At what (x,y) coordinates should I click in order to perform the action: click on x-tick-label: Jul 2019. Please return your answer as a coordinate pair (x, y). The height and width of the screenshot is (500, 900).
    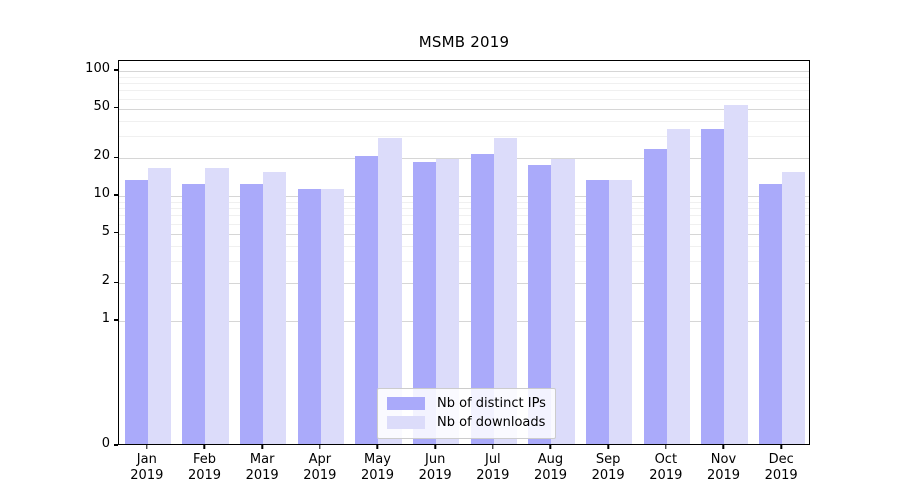
    Looking at the image, I should click on (493, 468).